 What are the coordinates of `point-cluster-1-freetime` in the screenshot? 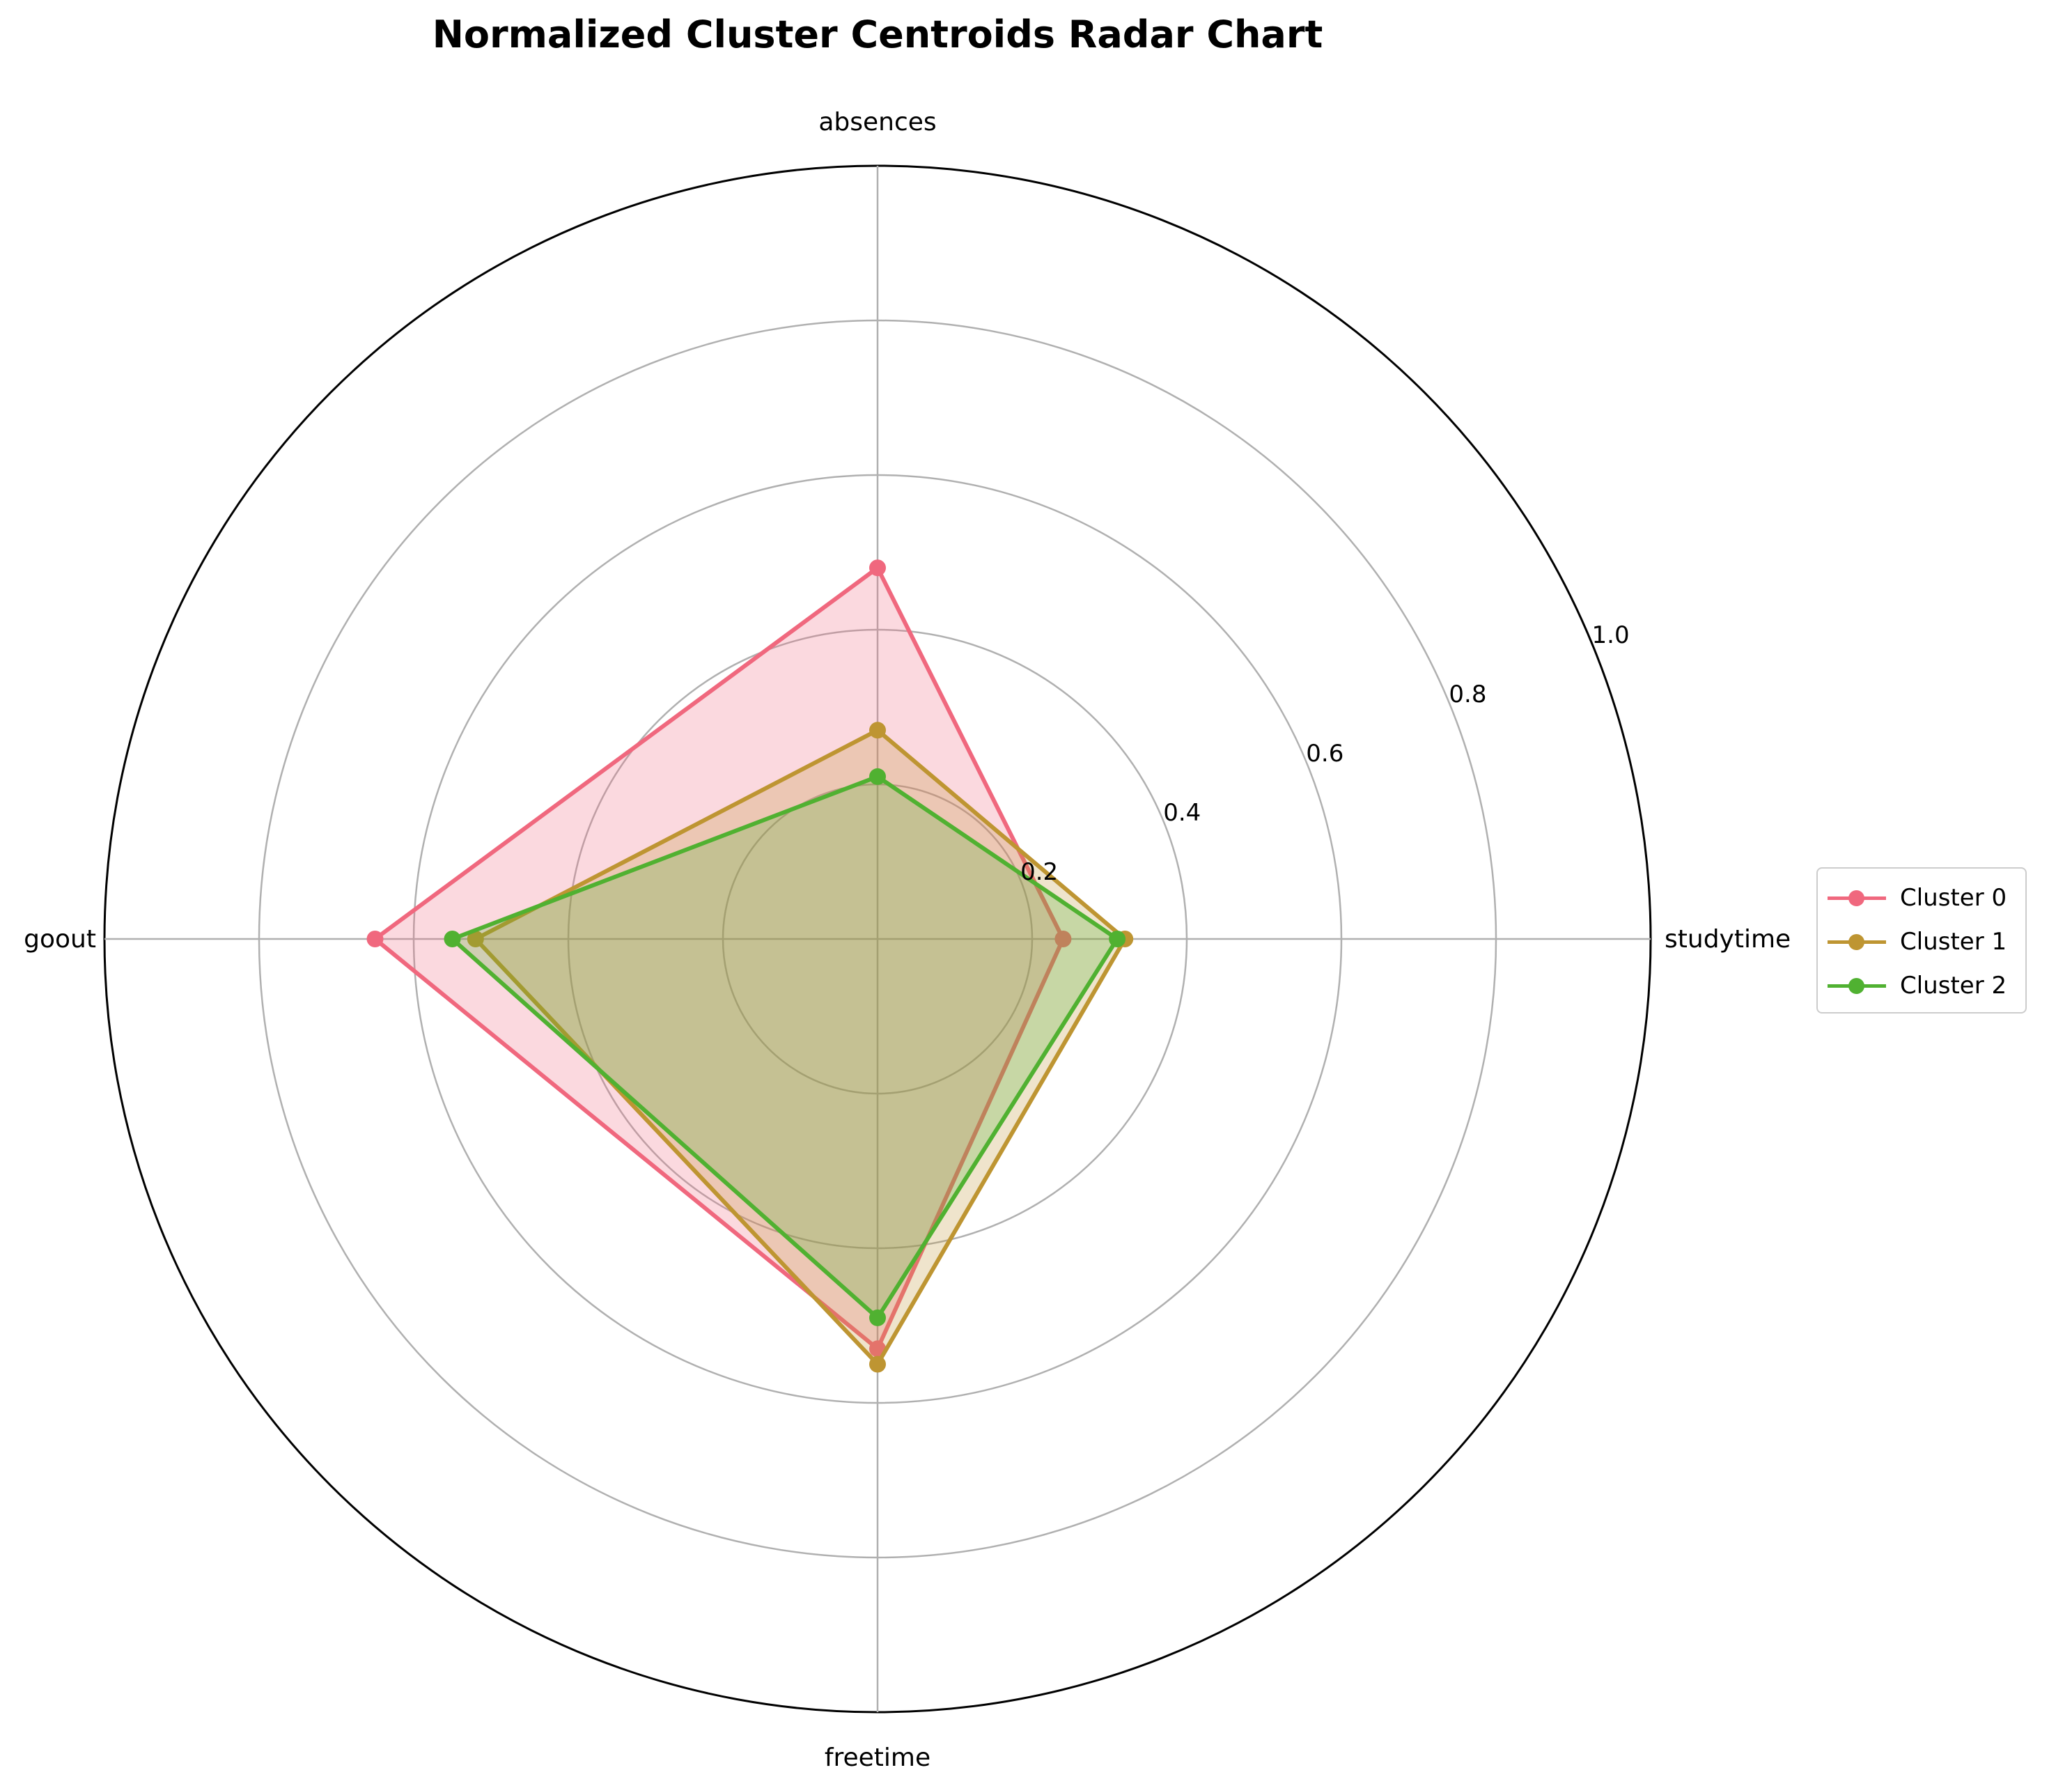 It's located at (877, 1364).